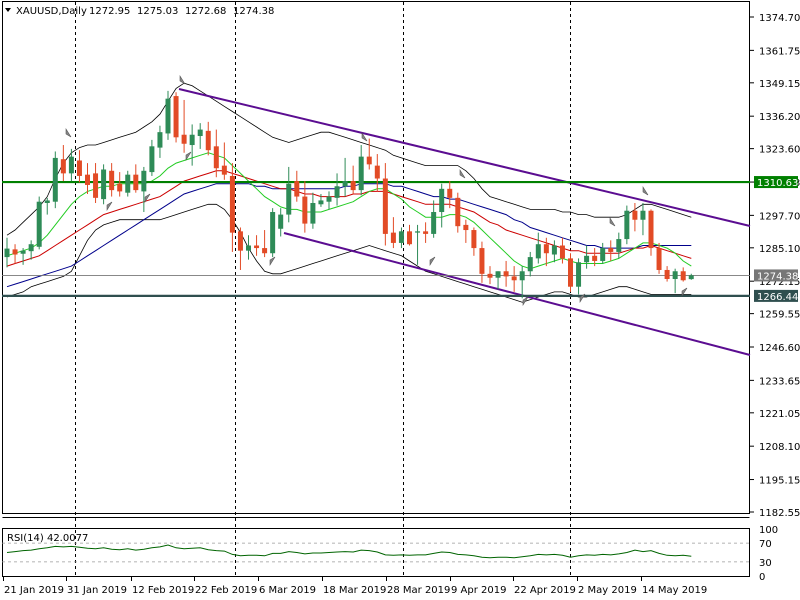  Describe the element at coordinates (226, 590) in the screenshot. I see `time-tick-label: 22 Feb 2019` at that location.